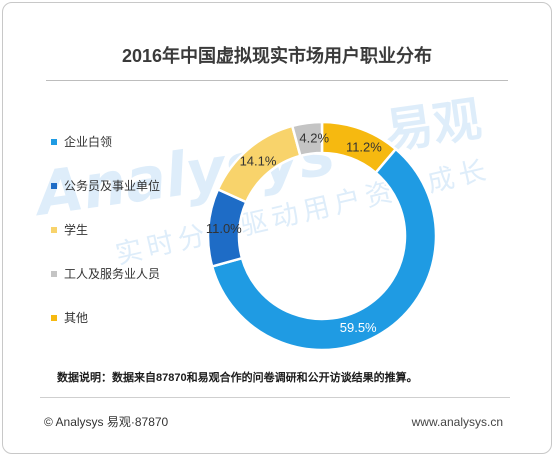 The image size is (554, 456). What do you see at coordinates (237, 378) in the screenshot?
I see `data-source-note: 数据说明：数据来自87870和易观合作的问卷调研和公开访谈结果的推算。` at bounding box center [237, 378].